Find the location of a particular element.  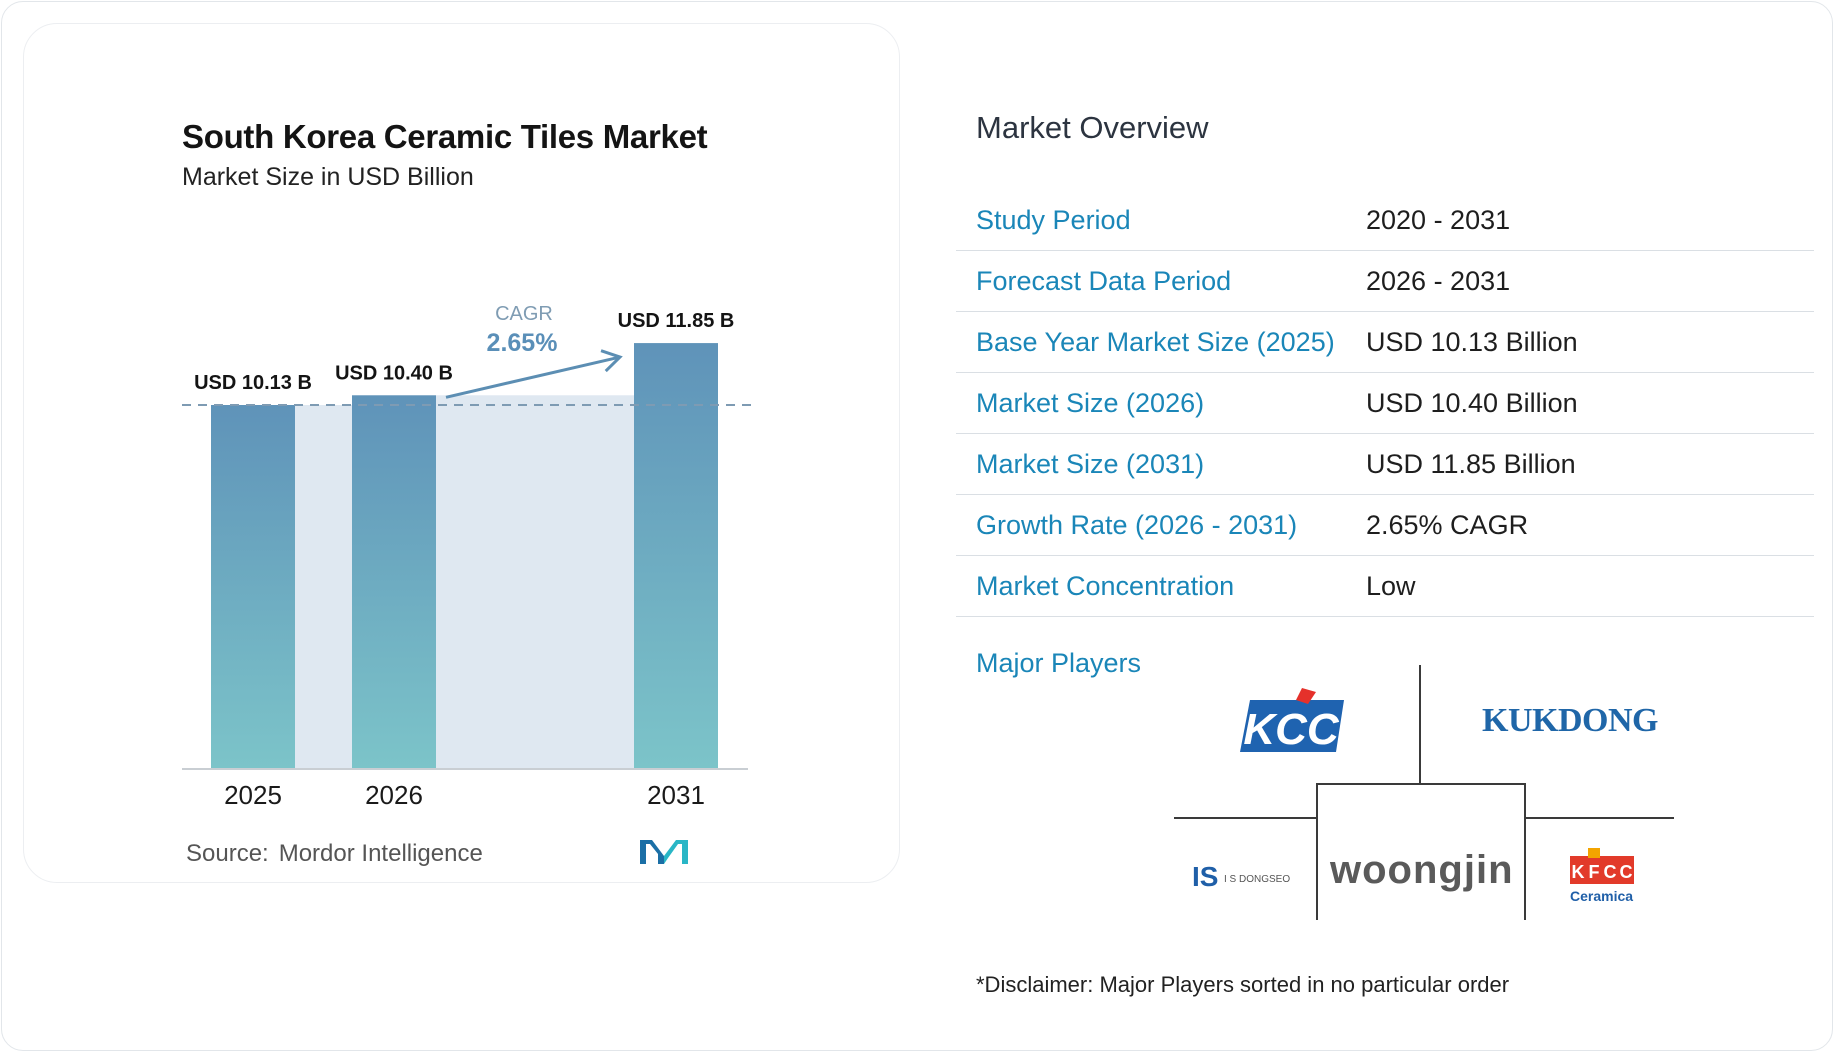

bar-2025 is located at coordinates (253, 587).